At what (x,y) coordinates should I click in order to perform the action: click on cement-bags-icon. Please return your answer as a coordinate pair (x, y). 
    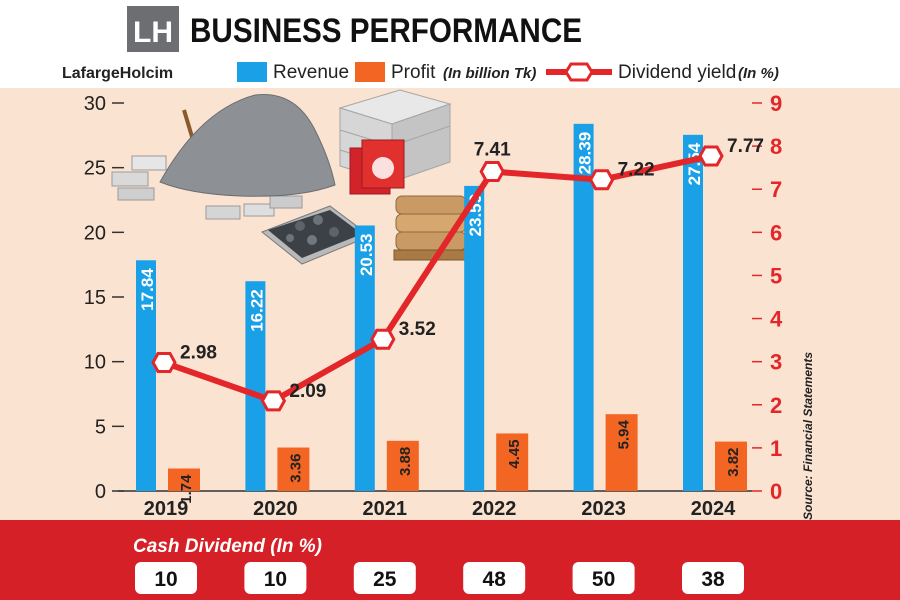
    Looking at the image, I should click on (377, 167).